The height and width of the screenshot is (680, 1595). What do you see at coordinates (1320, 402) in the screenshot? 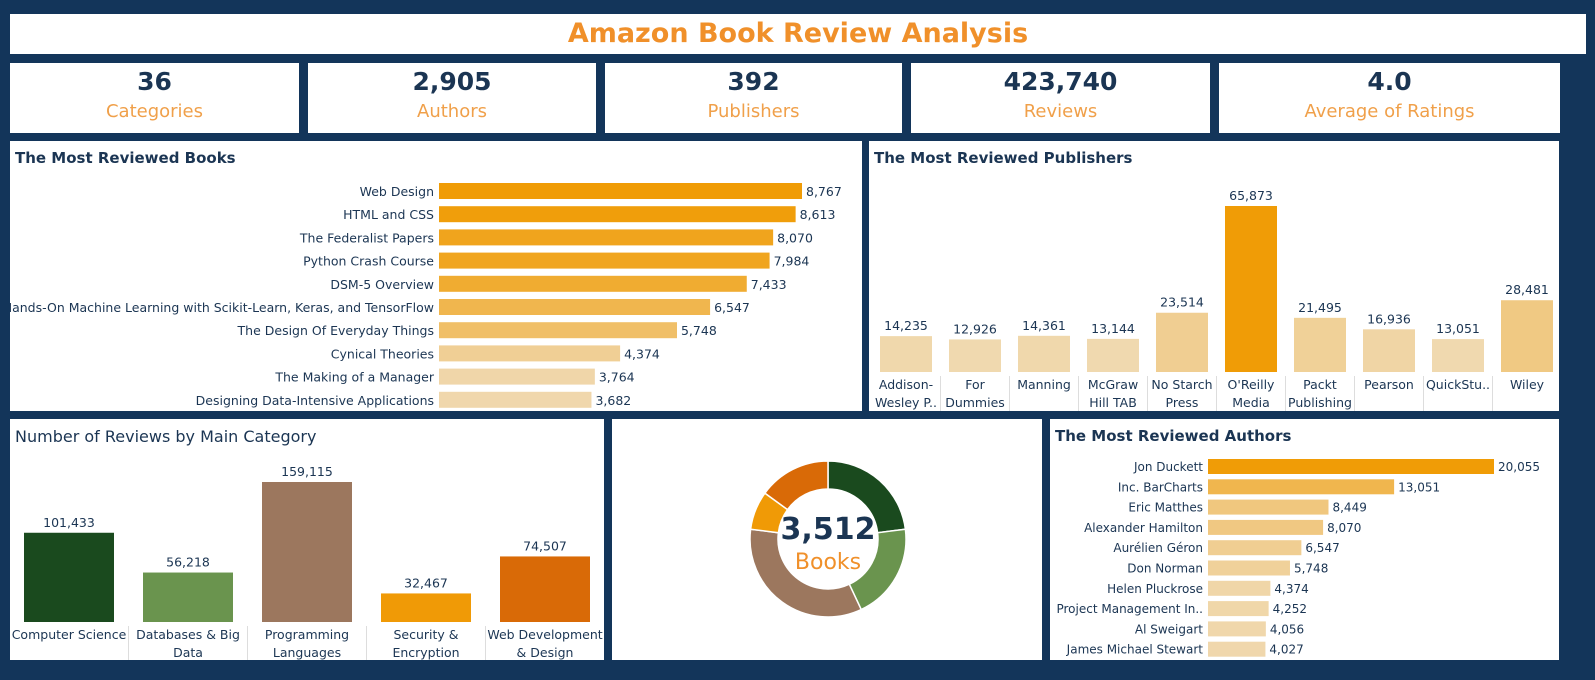
I see `category-label: Publishing` at bounding box center [1320, 402].